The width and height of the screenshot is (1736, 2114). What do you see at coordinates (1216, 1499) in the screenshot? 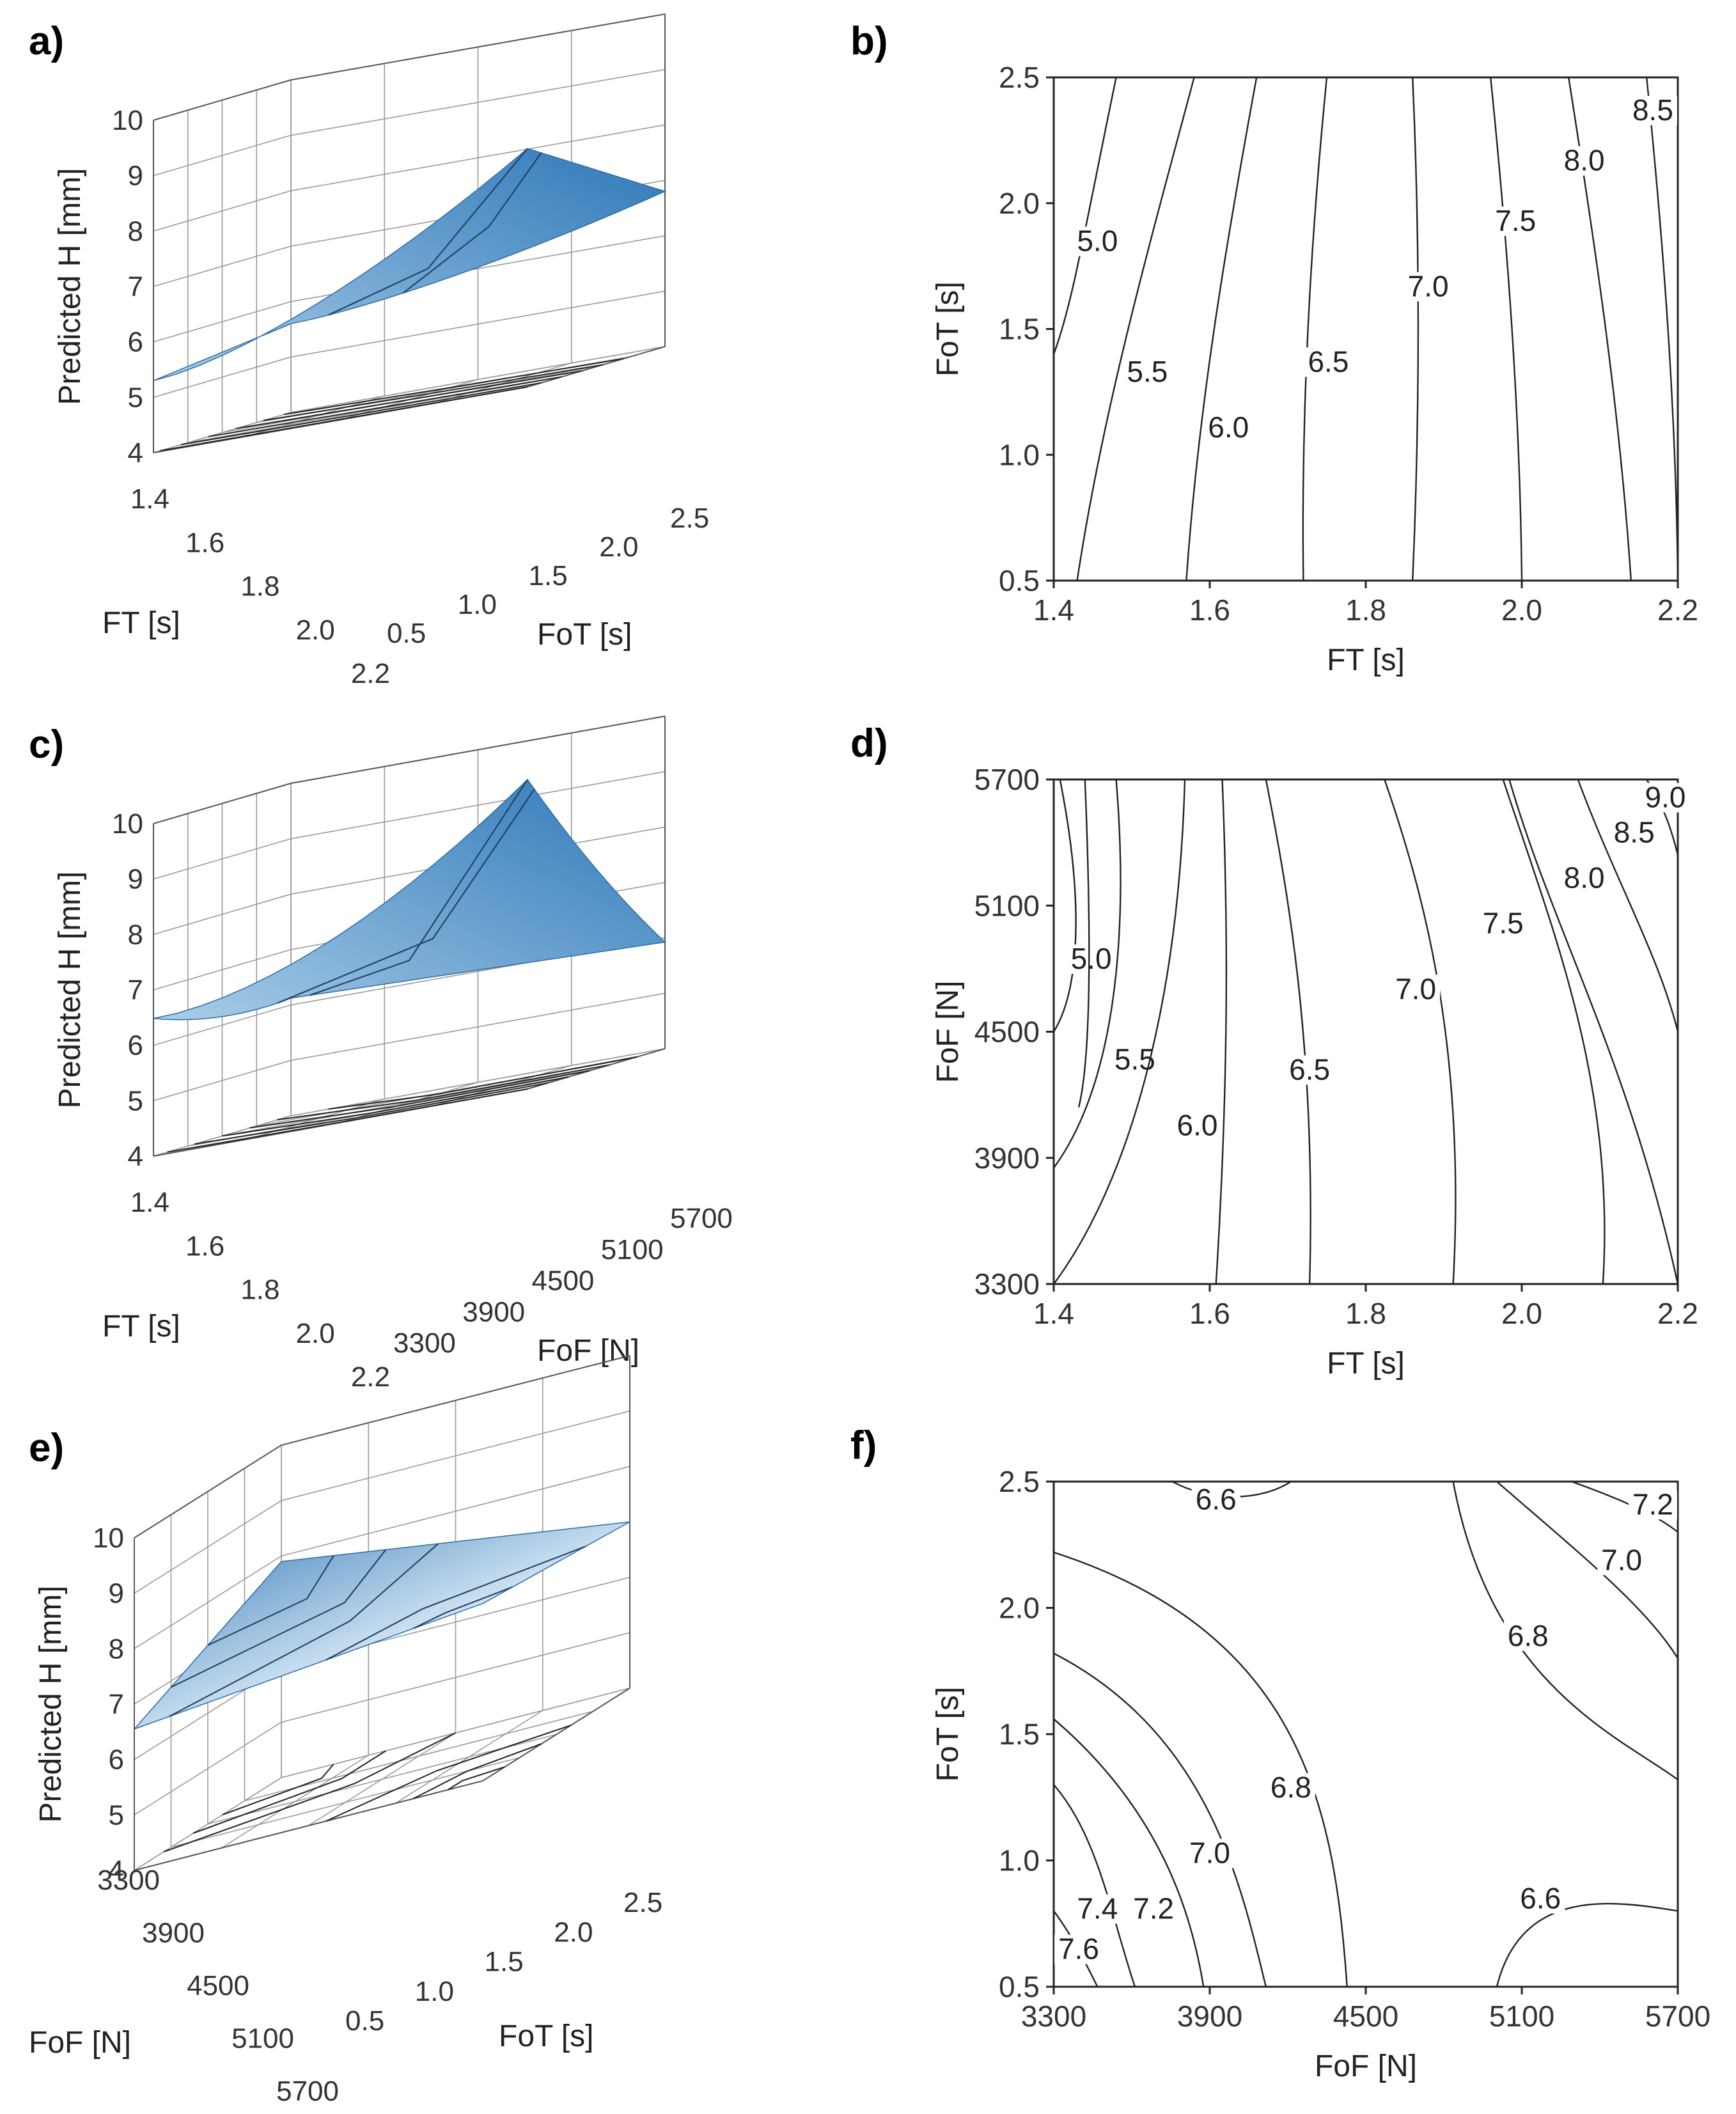
I see `contour-label: 6.6` at bounding box center [1216, 1499].